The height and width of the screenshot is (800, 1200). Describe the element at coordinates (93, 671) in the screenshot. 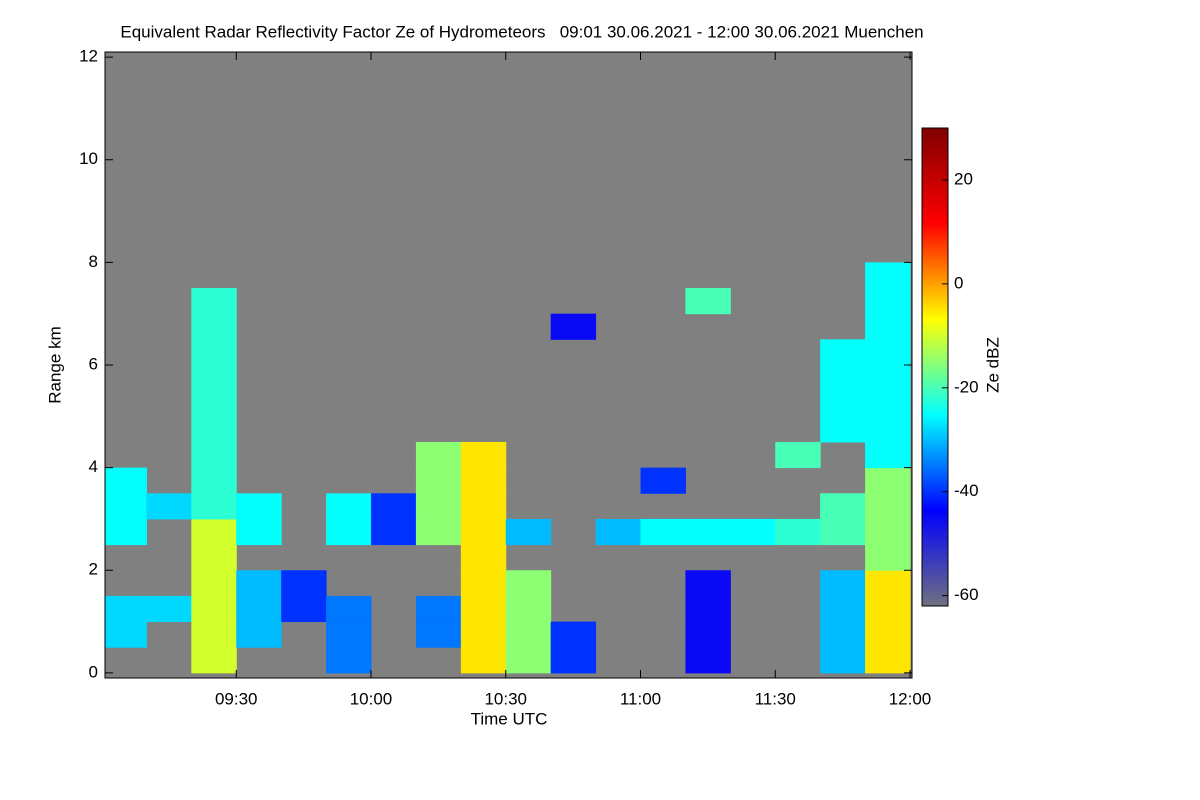

I see `y-tick-label: 0` at that location.